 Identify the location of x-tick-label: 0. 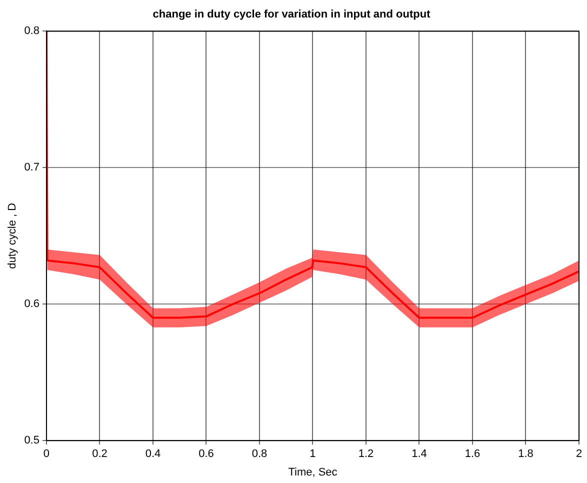
(46, 454).